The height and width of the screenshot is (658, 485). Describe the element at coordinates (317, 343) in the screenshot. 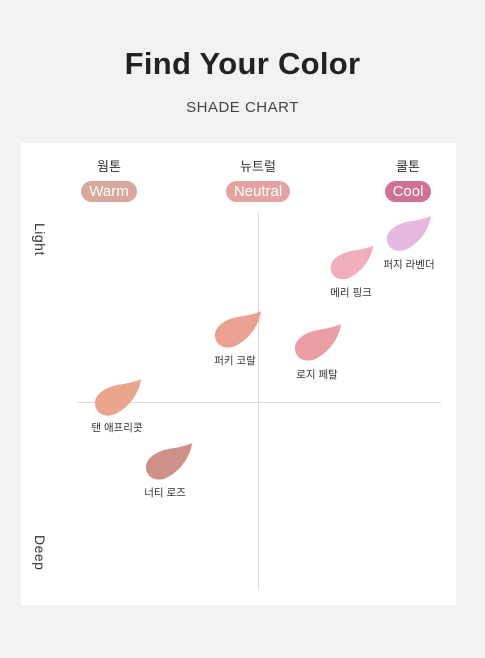

I see `shade-swatch-rosy-petal` at that location.